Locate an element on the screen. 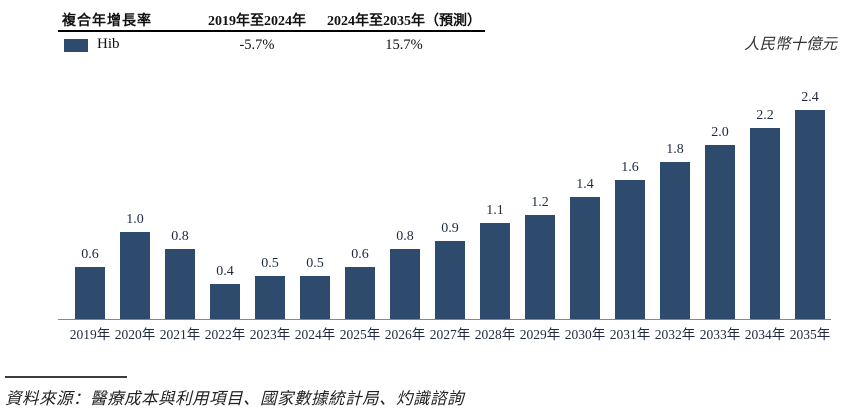  x-tick-label: 2026年 is located at coordinates (405, 334).